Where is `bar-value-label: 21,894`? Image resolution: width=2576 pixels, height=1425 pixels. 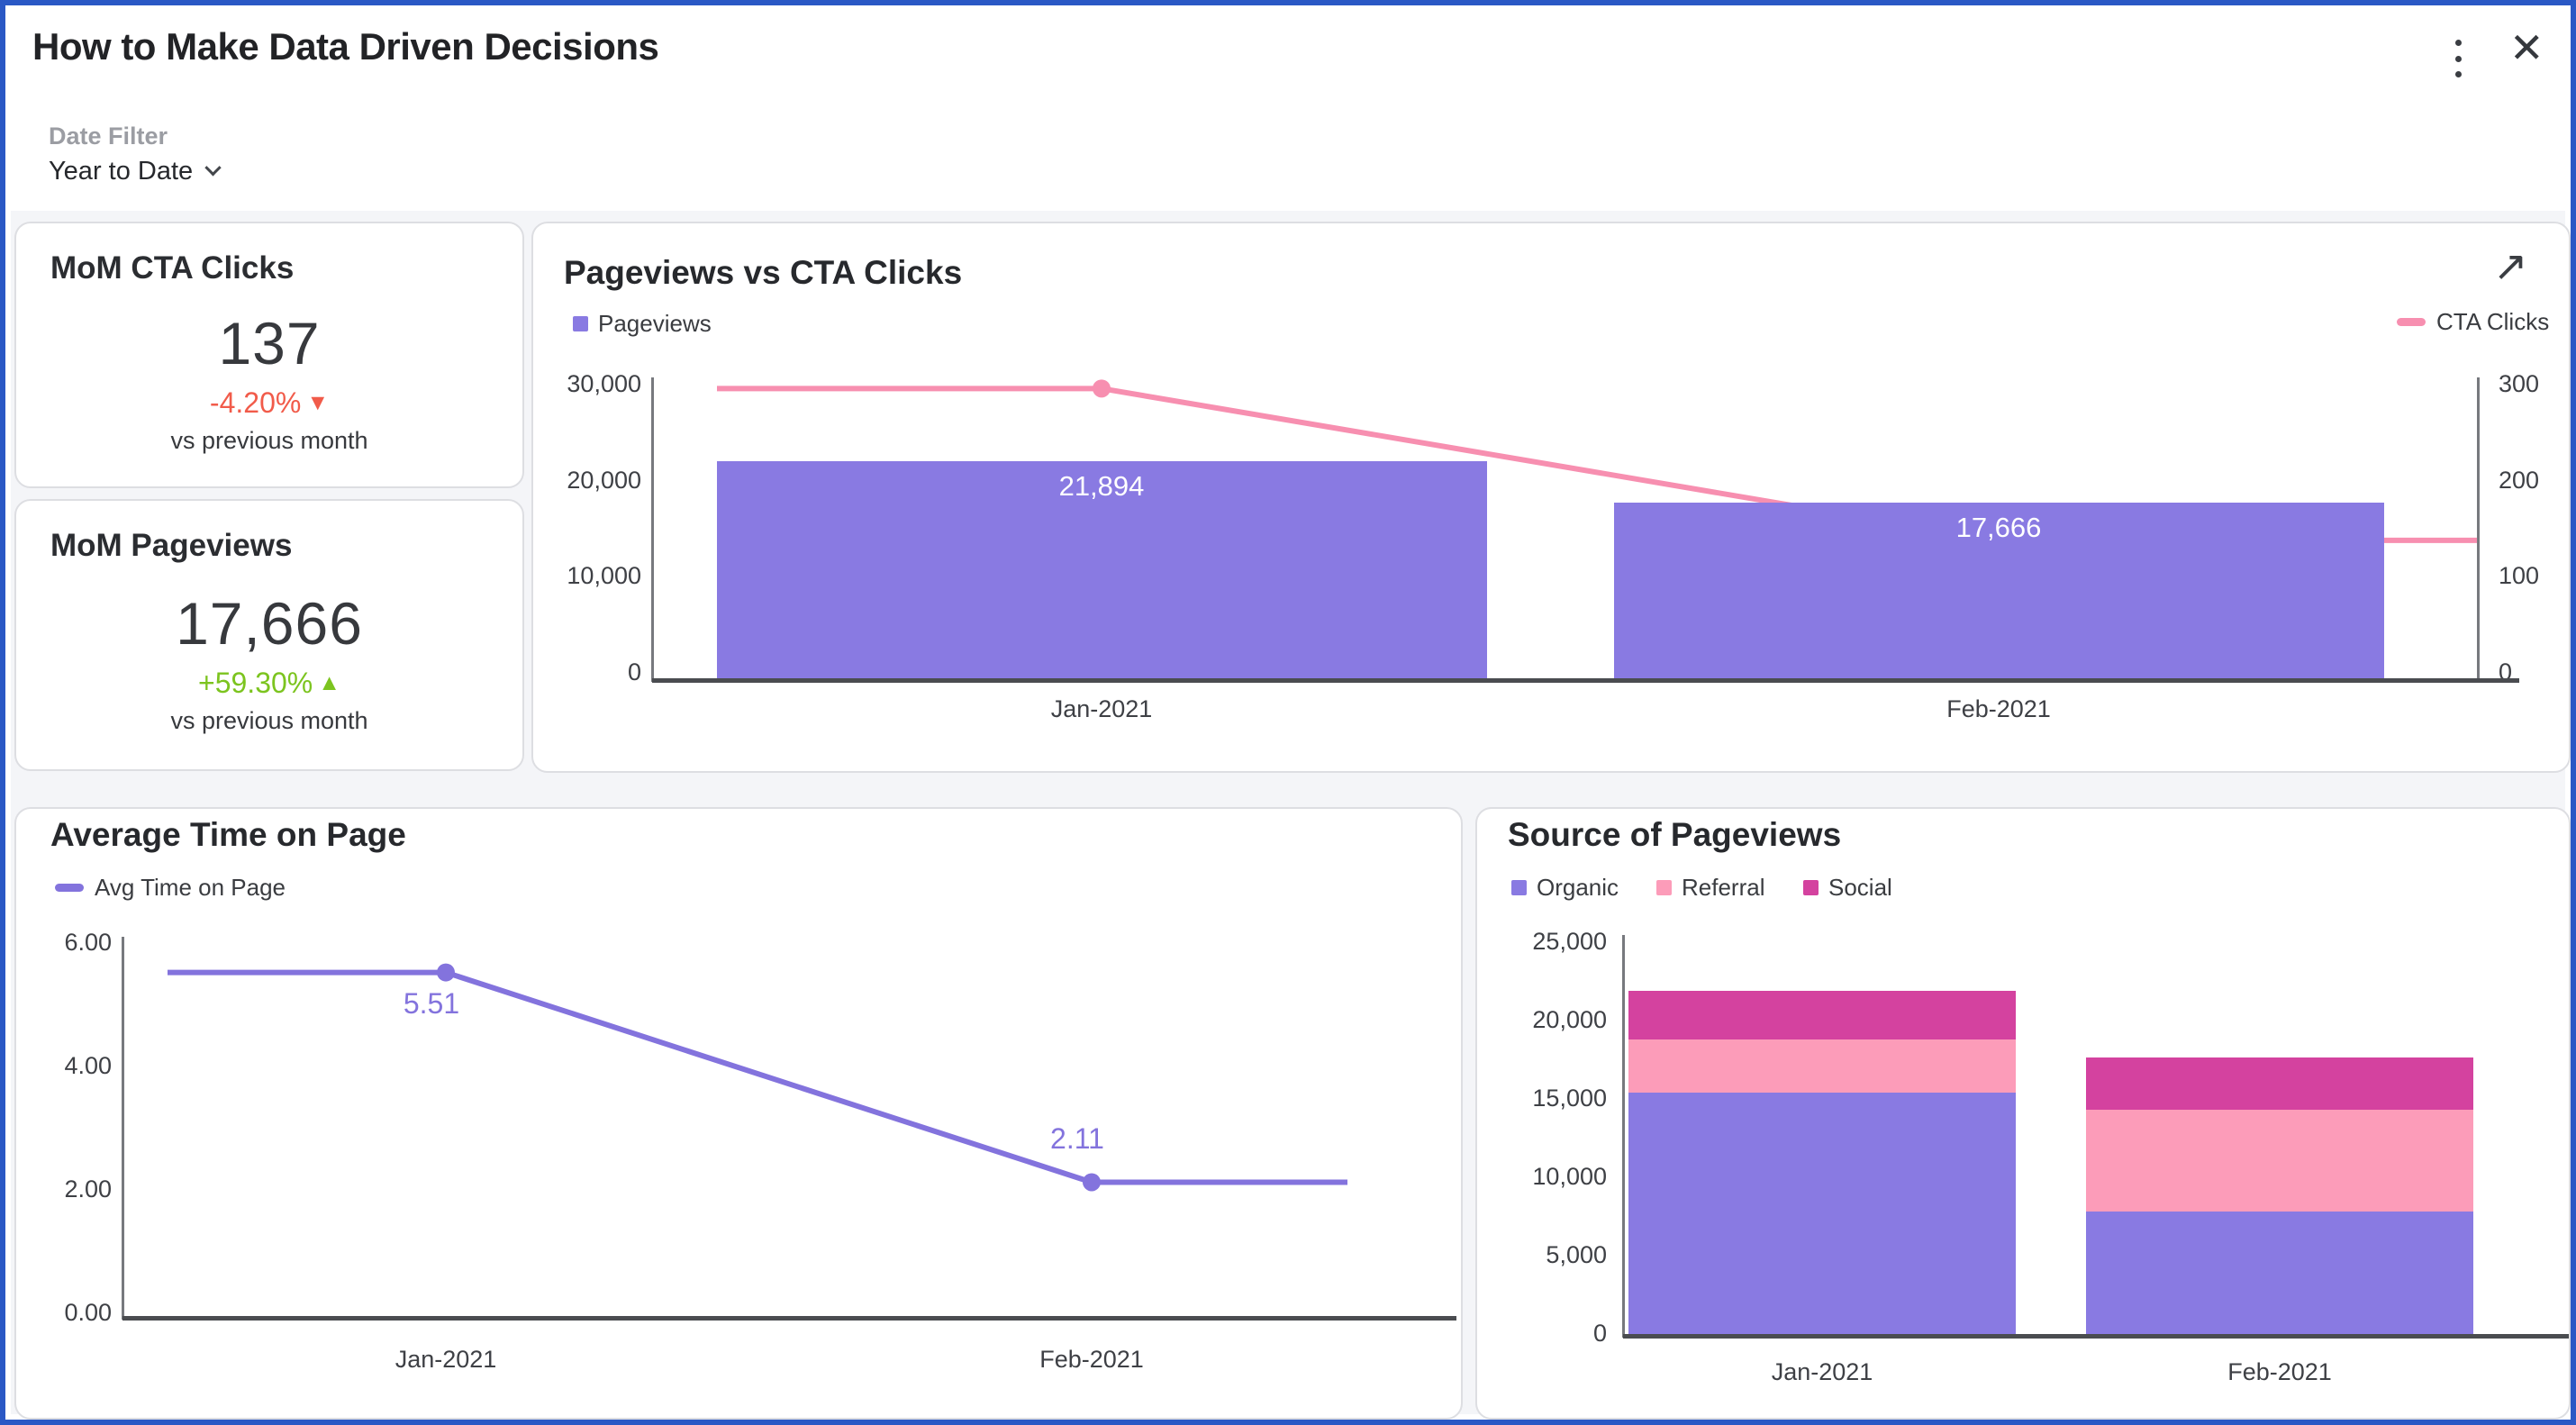
bar-value-label: 21,894 is located at coordinates (1101, 487).